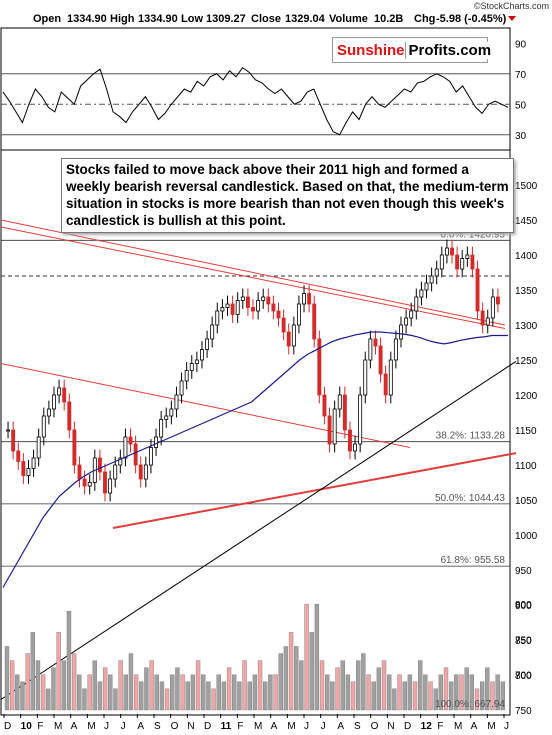 The height and width of the screenshot is (735, 552). I want to click on price-tick-label: 1250, so click(526, 361).